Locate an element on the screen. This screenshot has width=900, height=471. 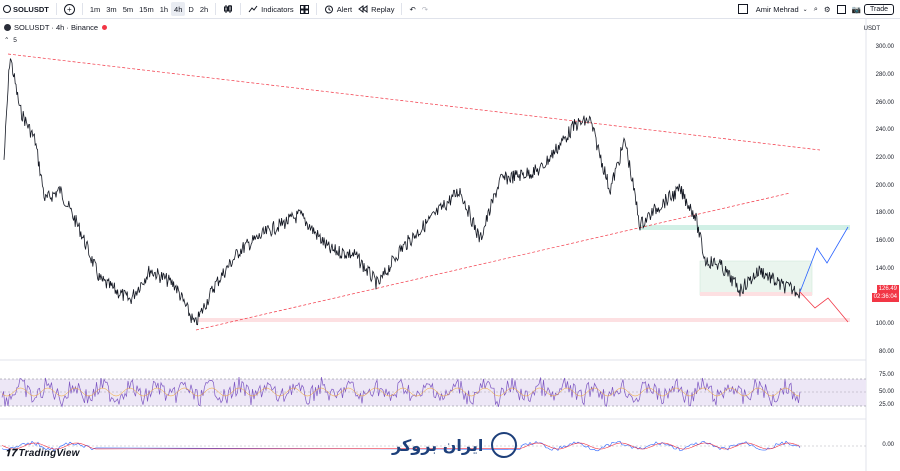
compare-button: + is located at coordinates (69, 9).